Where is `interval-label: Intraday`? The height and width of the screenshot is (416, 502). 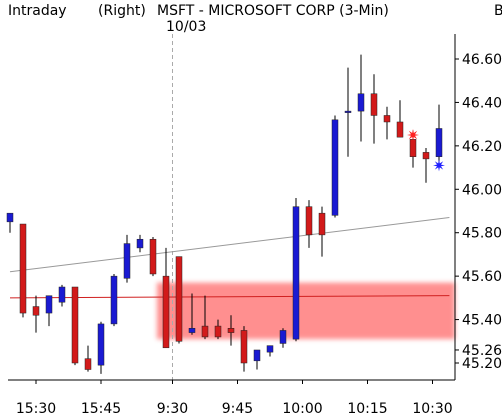 interval-label: Intraday is located at coordinates (37, 11).